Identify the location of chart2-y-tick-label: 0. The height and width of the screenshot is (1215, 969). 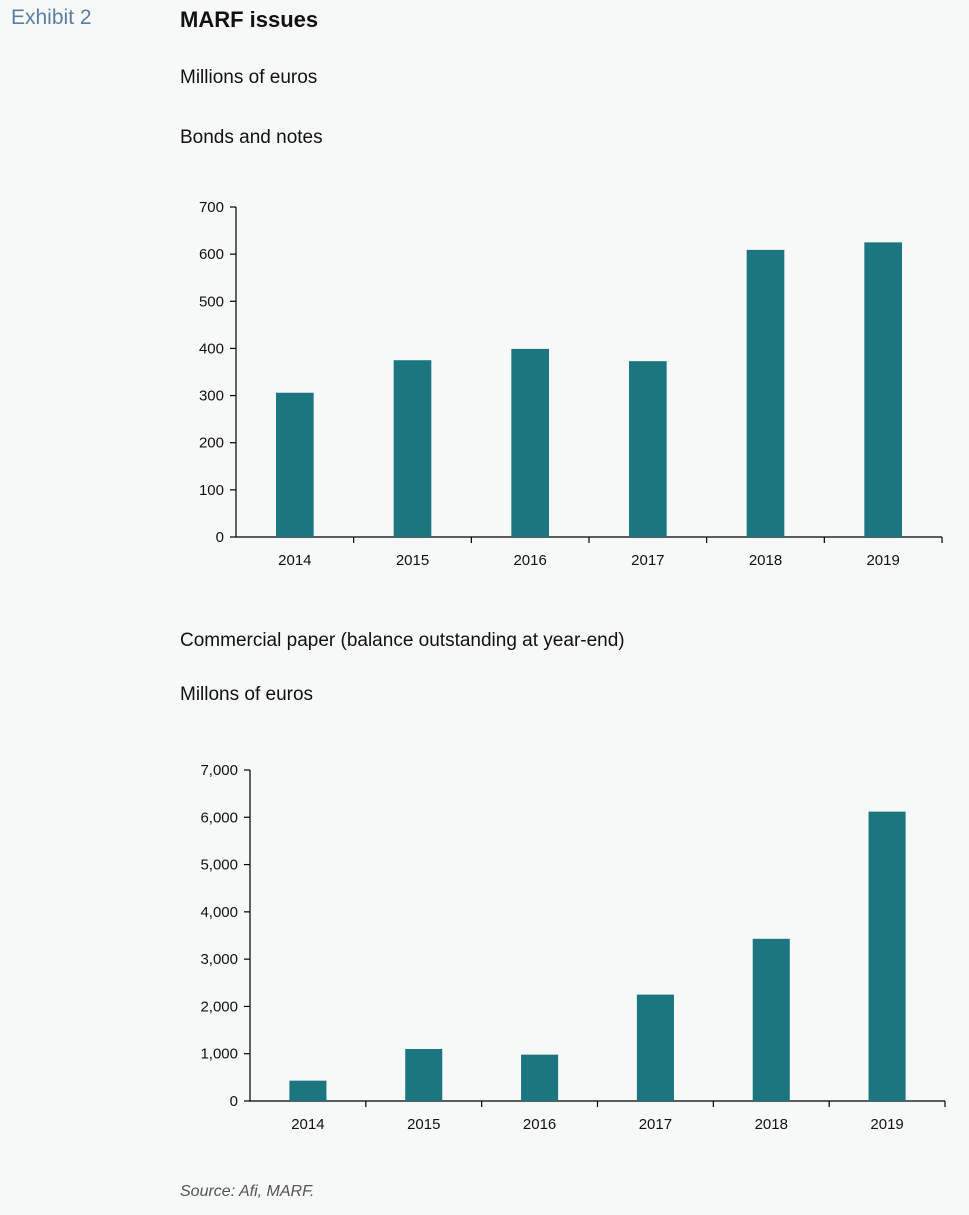
(234, 1101).